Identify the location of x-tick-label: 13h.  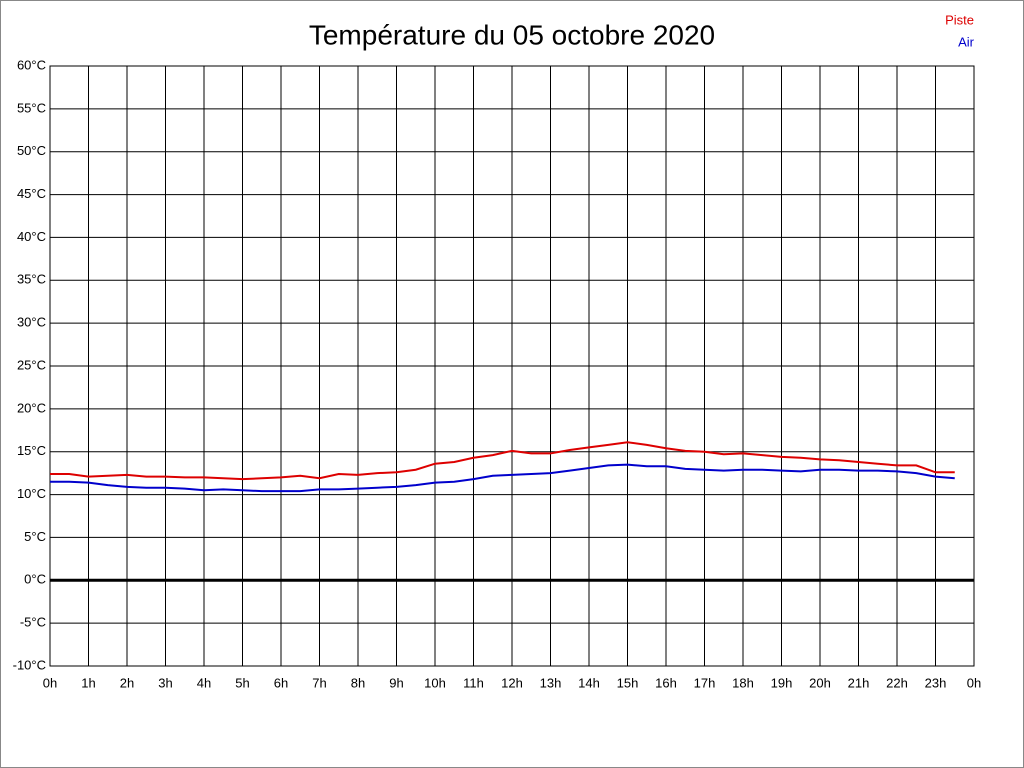
(551, 682).